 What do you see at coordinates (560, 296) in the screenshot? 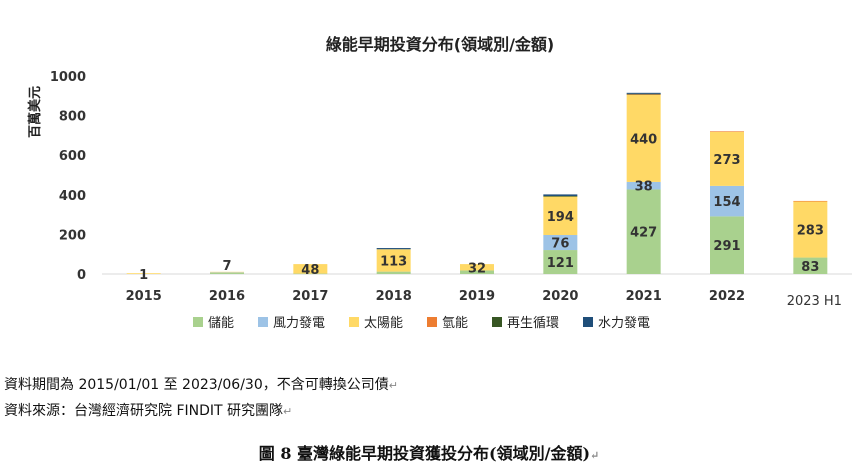
I see `x-tick-label: 2020` at bounding box center [560, 296].